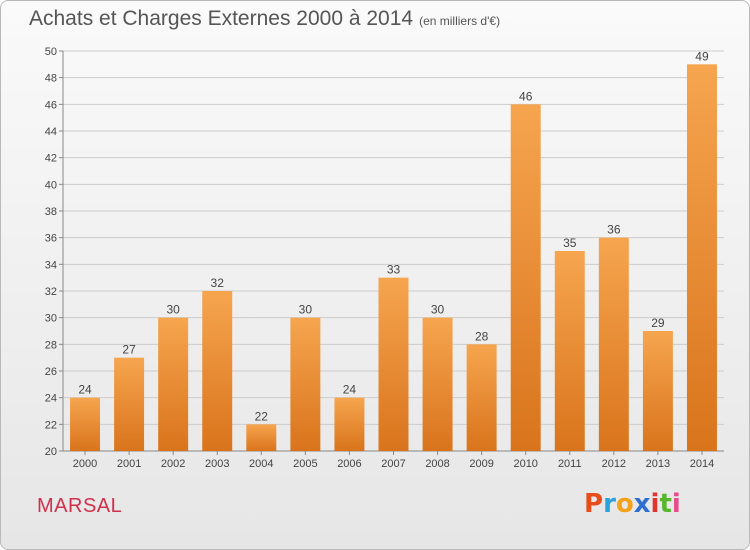 This screenshot has width=750, height=550. What do you see at coordinates (51, 105) in the screenshot?
I see `y-tick-label: 46` at bounding box center [51, 105].